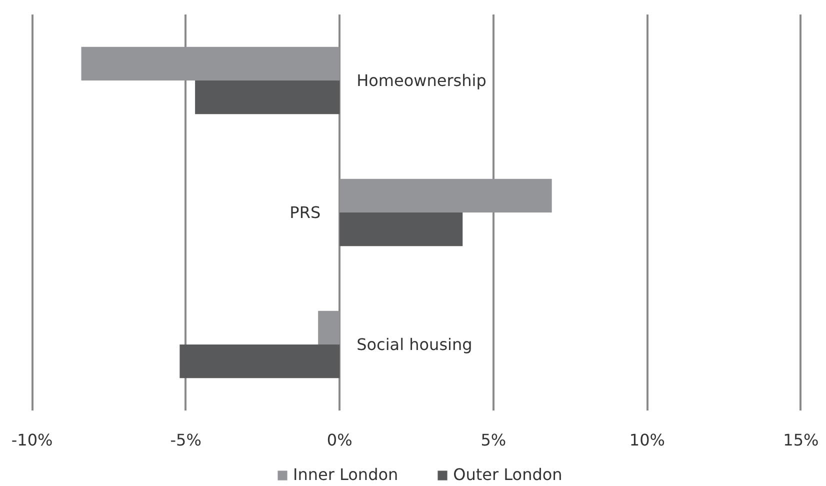 This screenshot has width=826, height=486. Describe the element at coordinates (493, 440) in the screenshot. I see `x-tick-label: 5%` at that location.